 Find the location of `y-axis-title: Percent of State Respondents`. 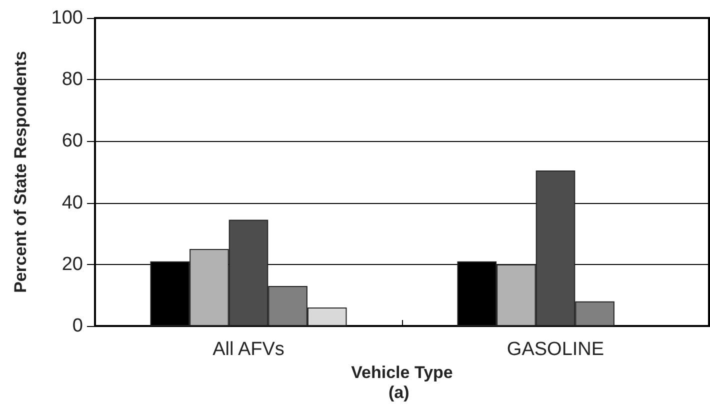

y-axis-title: Percent of State Respondents is located at coordinates (20, 172).